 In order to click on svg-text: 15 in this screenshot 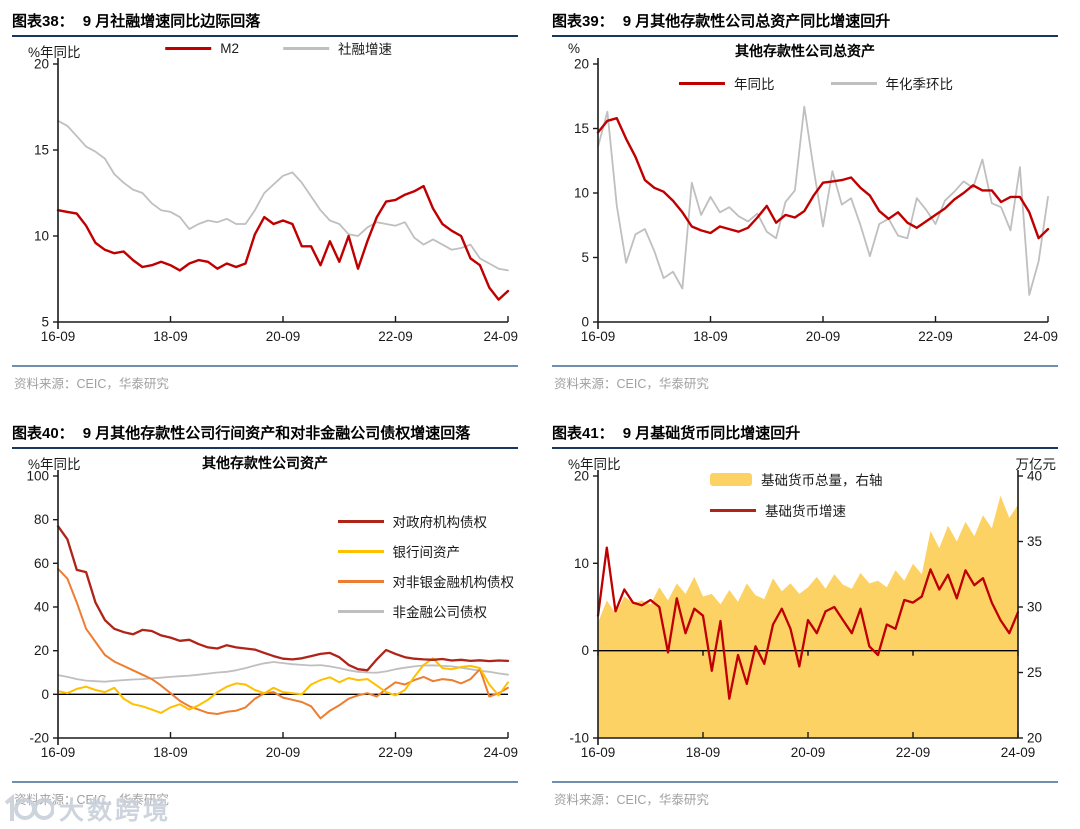, I will do `click(581, 128)`.